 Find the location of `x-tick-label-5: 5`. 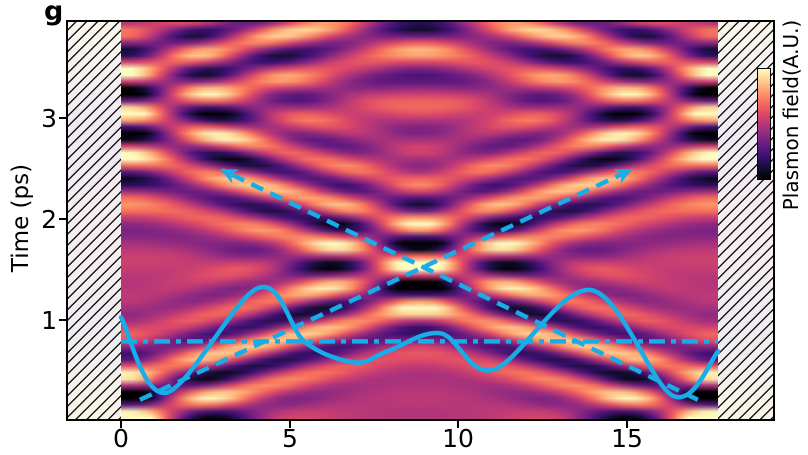

x-tick-label-5: 5 is located at coordinates (290, 438).